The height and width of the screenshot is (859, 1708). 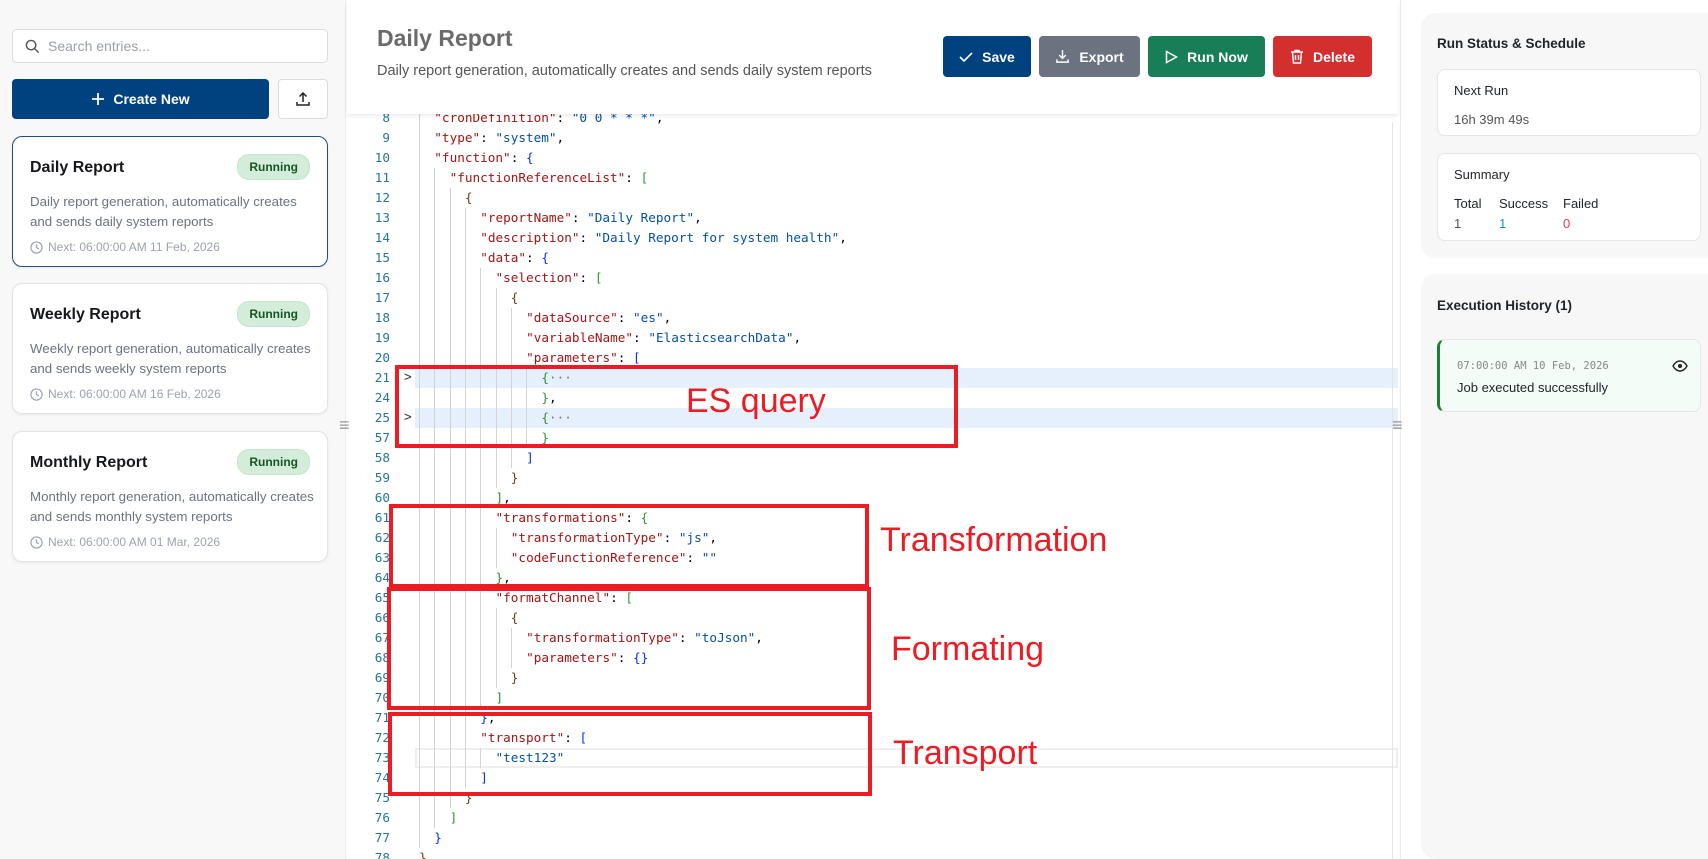 I want to click on right-resize-handle: ≡, so click(x=1397, y=425).